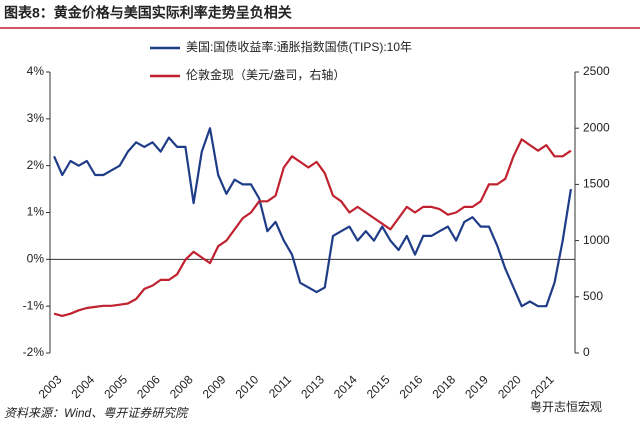  Describe the element at coordinates (181, 386) in the screenshot. I see `x-tick-label: 2008` at that location.